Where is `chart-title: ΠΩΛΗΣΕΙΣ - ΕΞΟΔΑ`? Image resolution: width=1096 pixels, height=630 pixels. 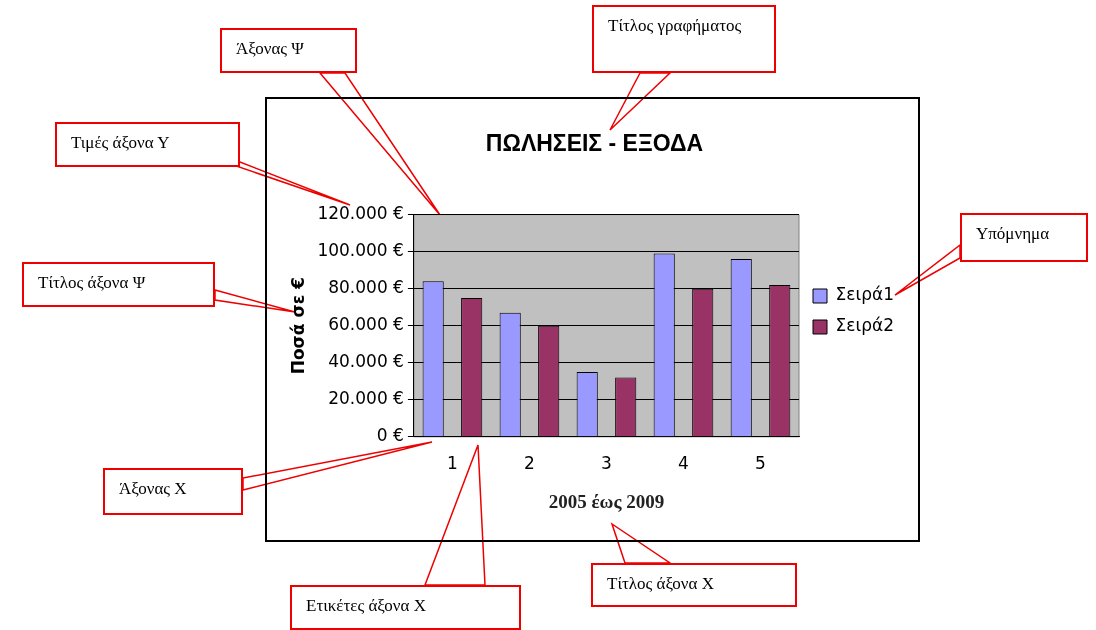
chart-title: ΠΩΛΗΣΕΙΣ - ΕΞΟΔΑ is located at coordinates (594, 143).